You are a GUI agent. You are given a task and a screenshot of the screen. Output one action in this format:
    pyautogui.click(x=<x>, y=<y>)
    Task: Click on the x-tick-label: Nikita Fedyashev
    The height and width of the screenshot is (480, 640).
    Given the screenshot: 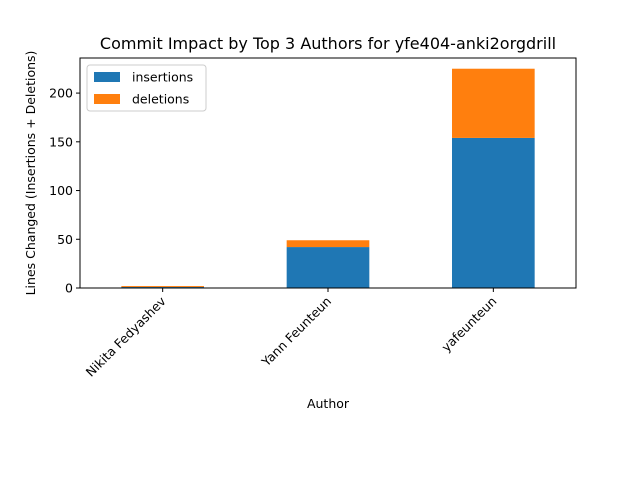 What is the action you would take?
    pyautogui.click(x=126, y=336)
    